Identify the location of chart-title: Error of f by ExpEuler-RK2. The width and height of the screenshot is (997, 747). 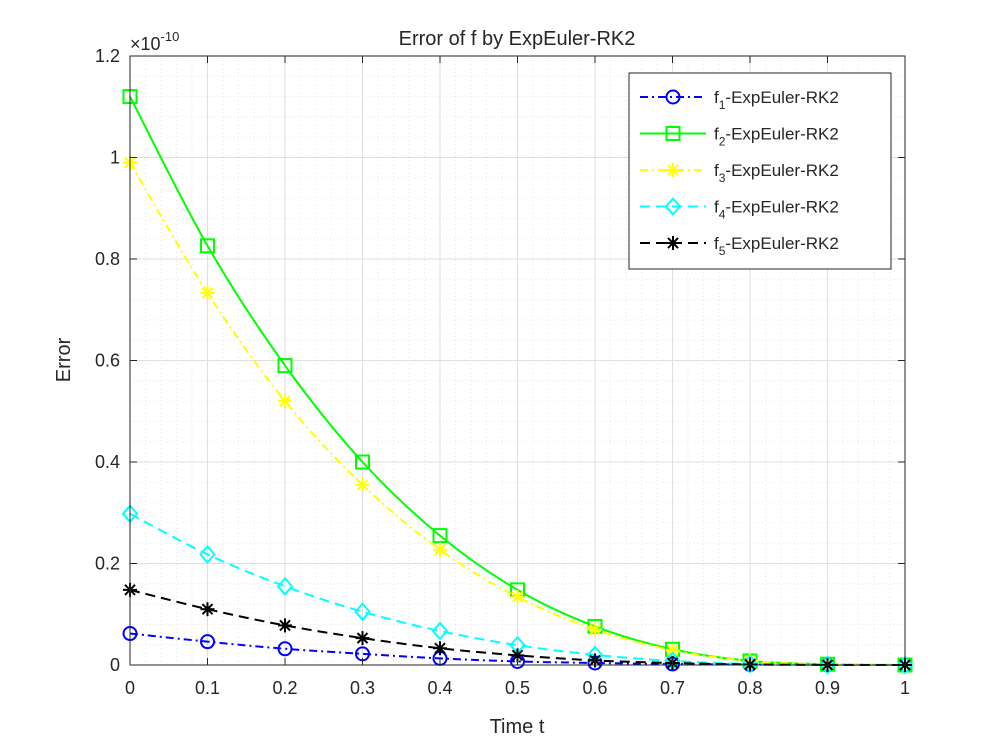
(517, 39).